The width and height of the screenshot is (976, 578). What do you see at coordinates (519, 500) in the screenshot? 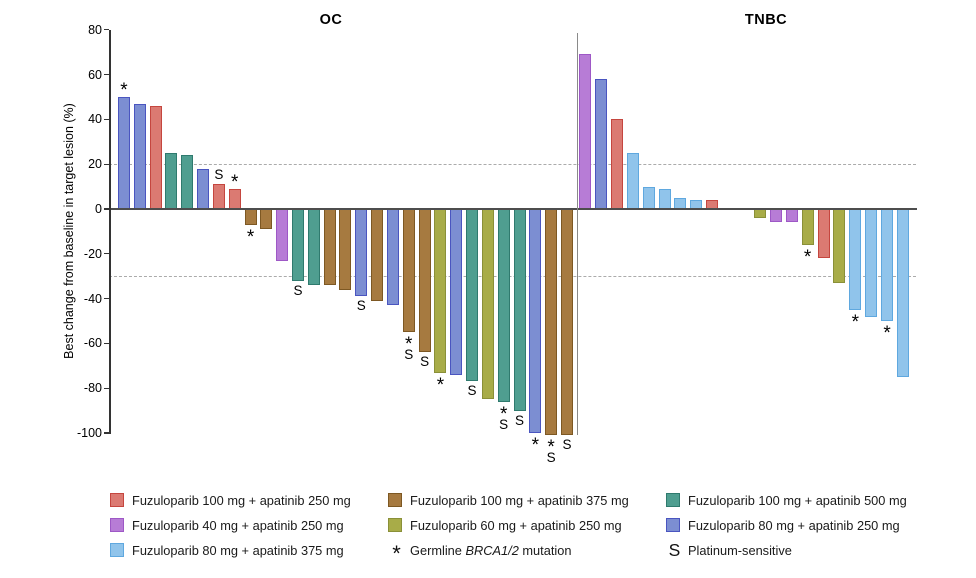
I see `legend-item-label: Fuzuloparib 100 mg + apatinib 375 mg` at bounding box center [519, 500].